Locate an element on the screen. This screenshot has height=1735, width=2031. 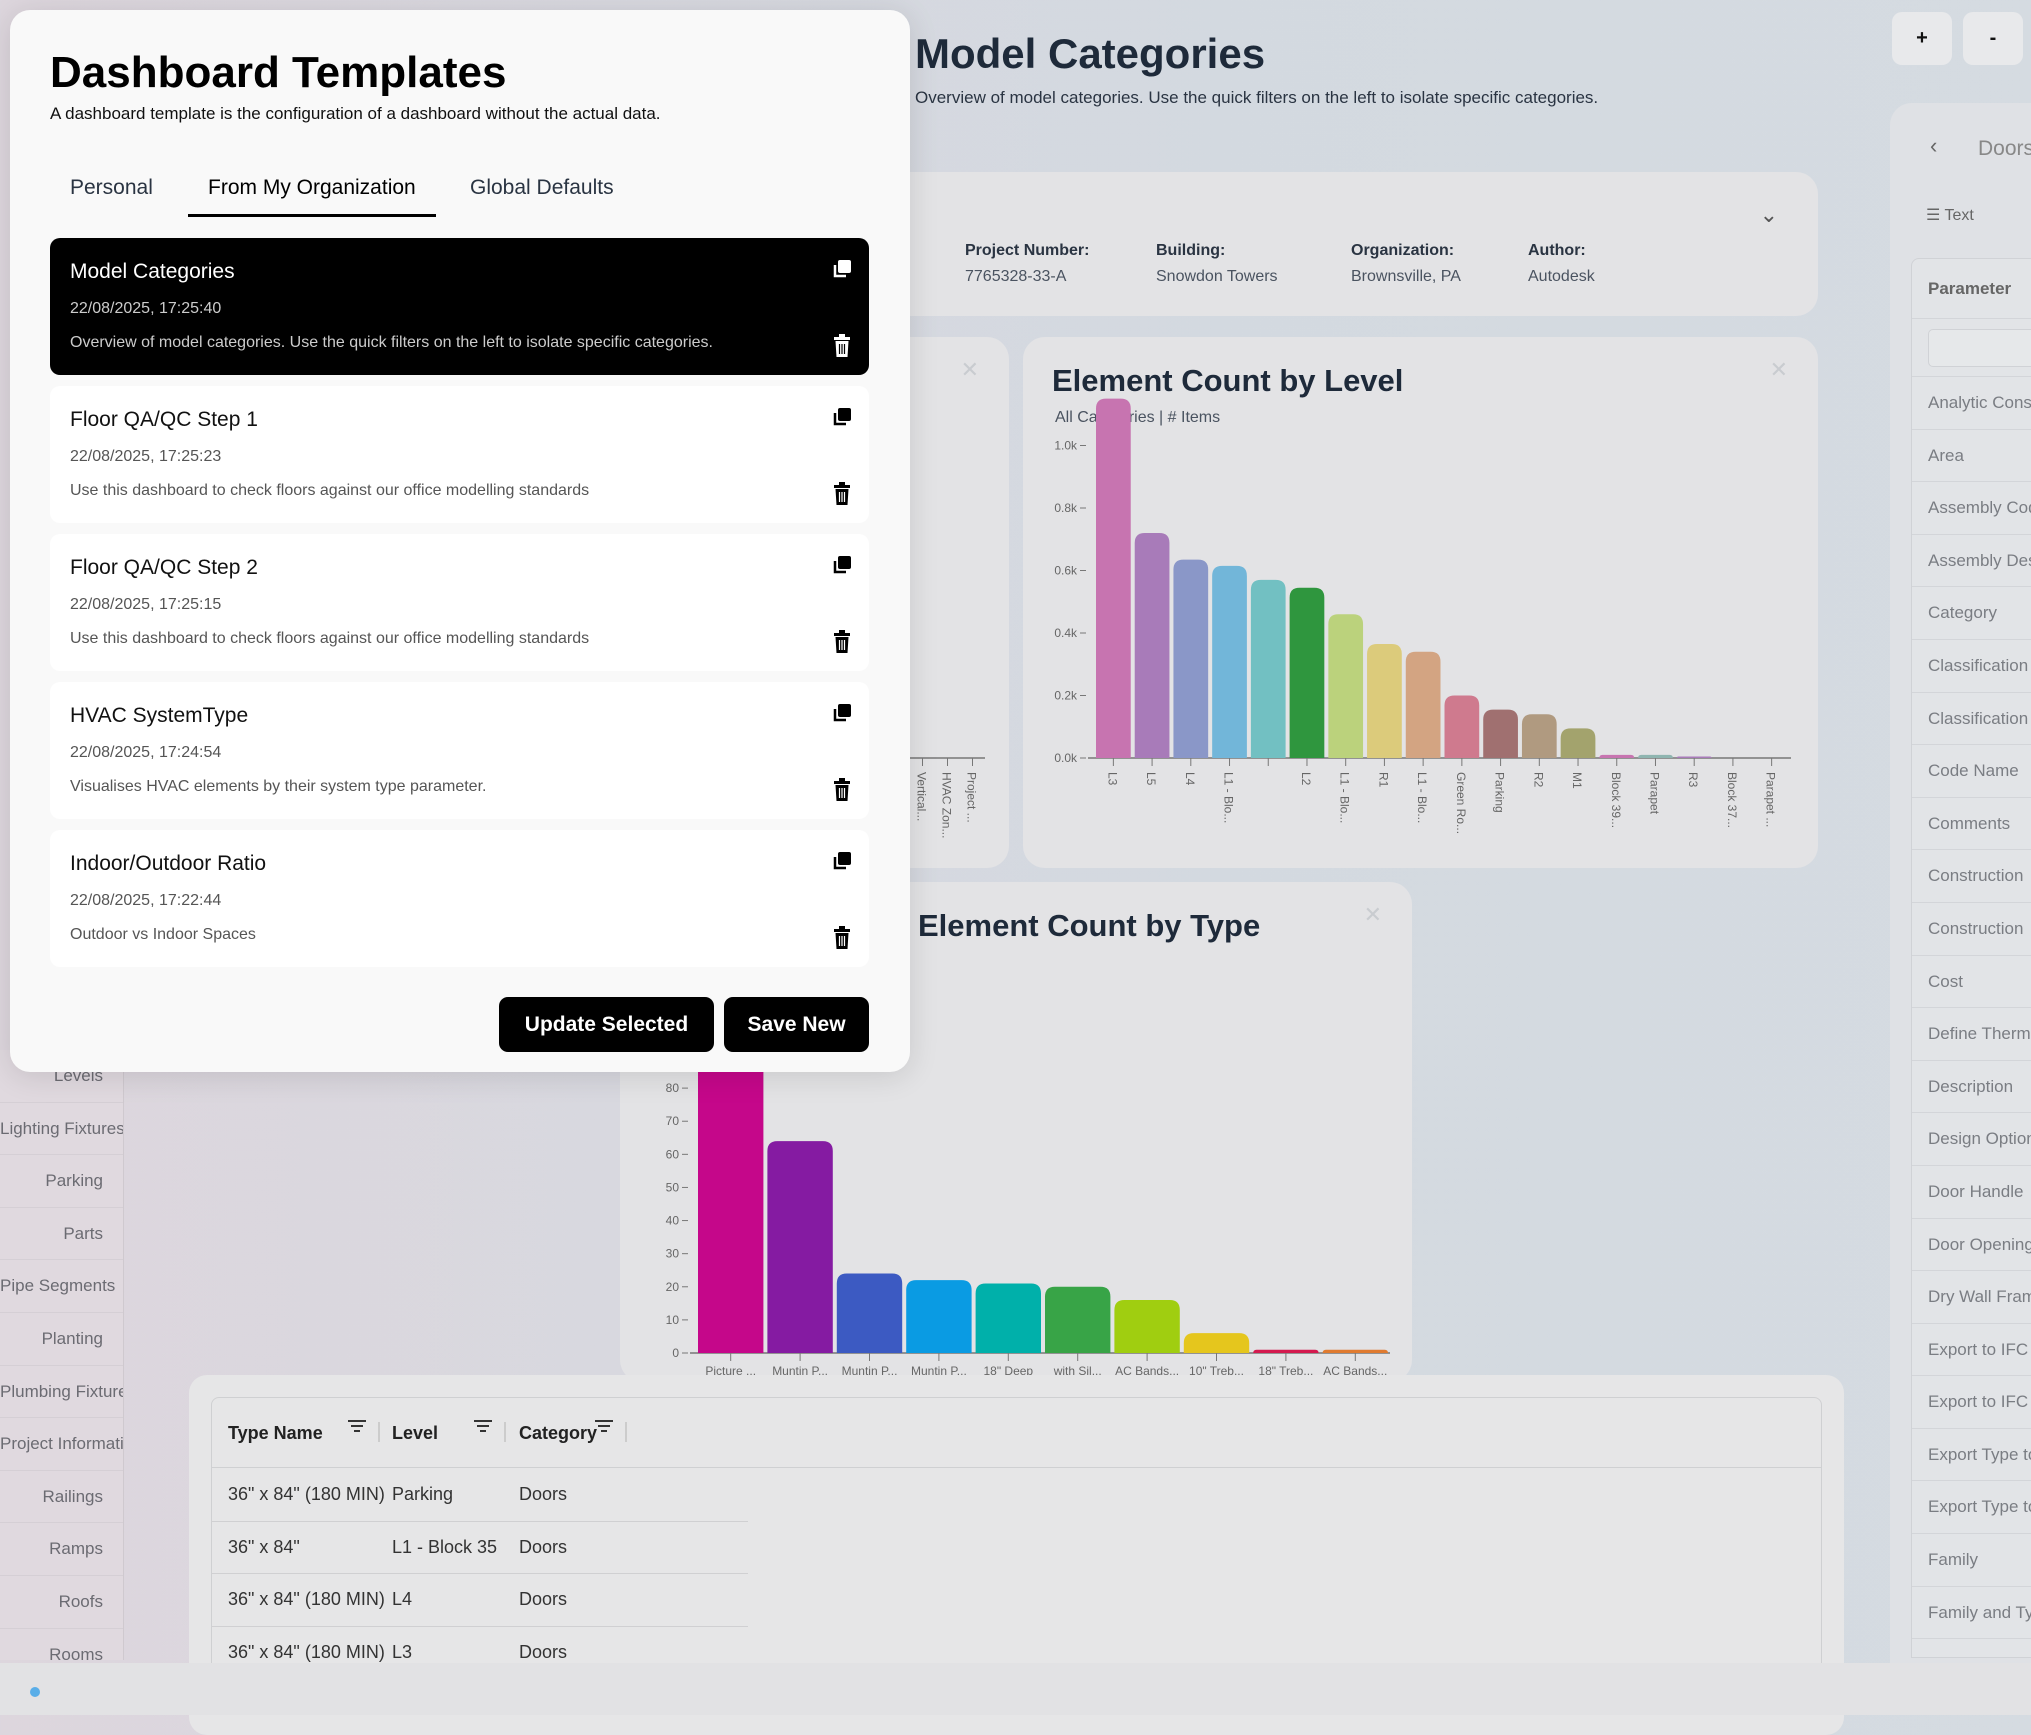
sidebar-category-item: Parking is located at coordinates (61, 1181).